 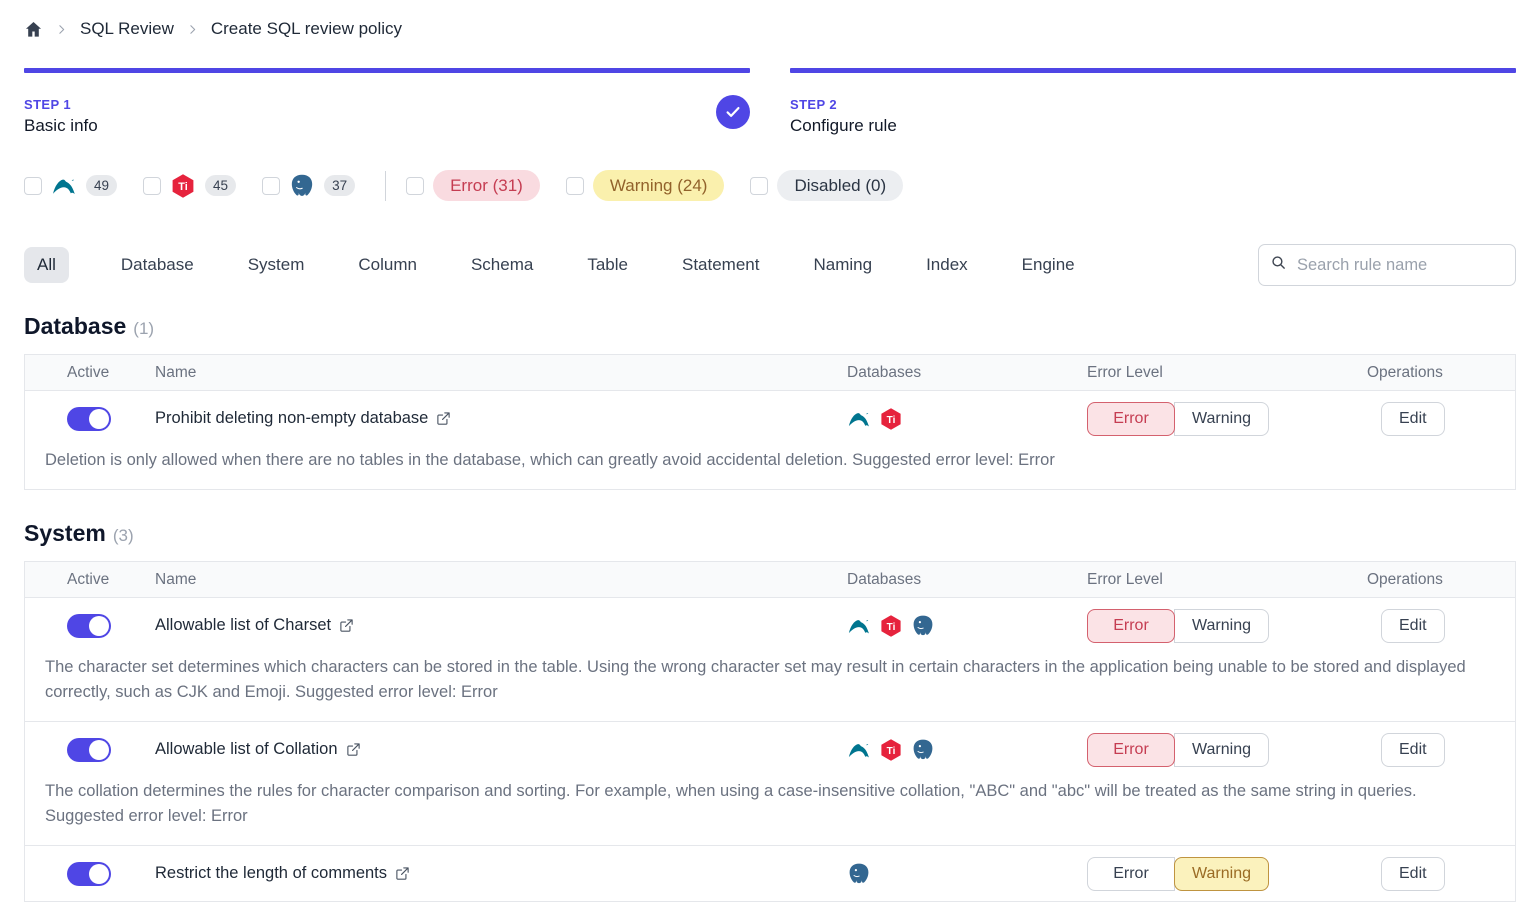 I want to click on section-heading-system: System (3), so click(x=770, y=533).